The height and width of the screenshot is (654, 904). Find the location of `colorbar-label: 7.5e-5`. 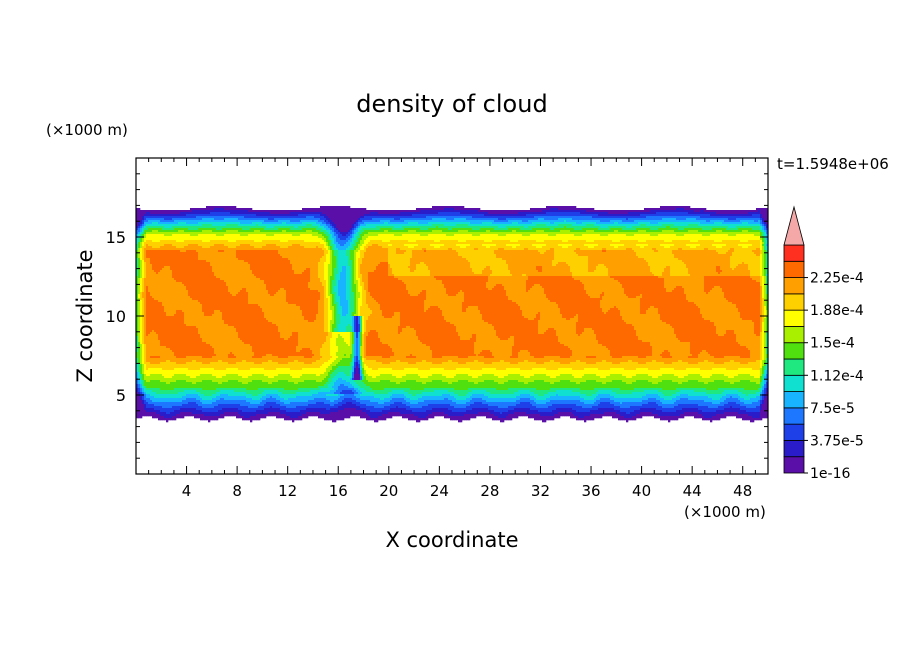

colorbar-label: 7.5e-5 is located at coordinates (832, 409).